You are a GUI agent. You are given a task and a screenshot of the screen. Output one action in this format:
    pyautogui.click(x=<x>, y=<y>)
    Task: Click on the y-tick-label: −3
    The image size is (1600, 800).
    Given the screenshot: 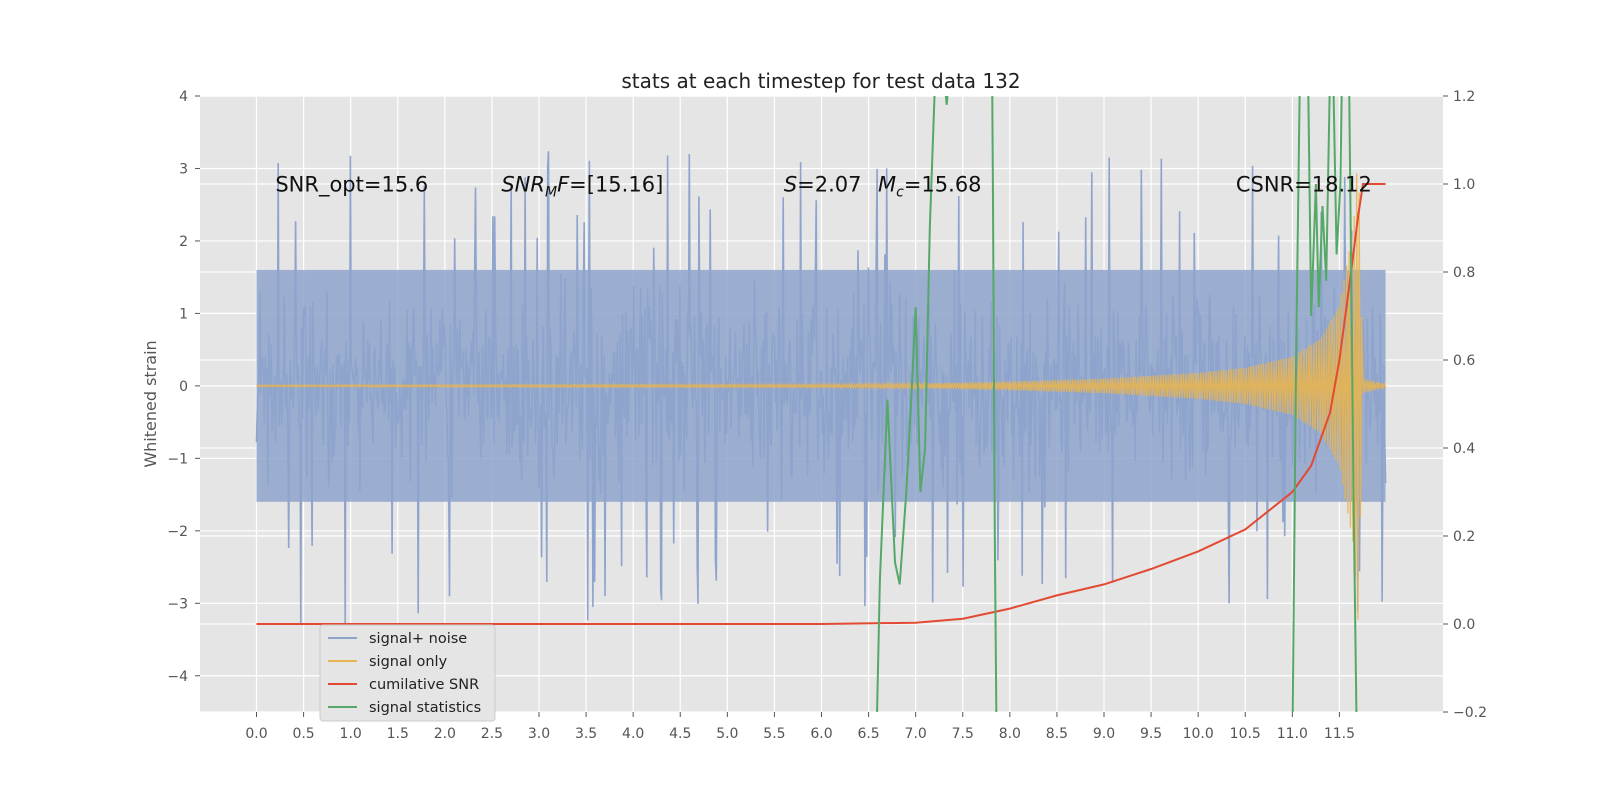 What is the action you would take?
    pyautogui.click(x=177, y=604)
    